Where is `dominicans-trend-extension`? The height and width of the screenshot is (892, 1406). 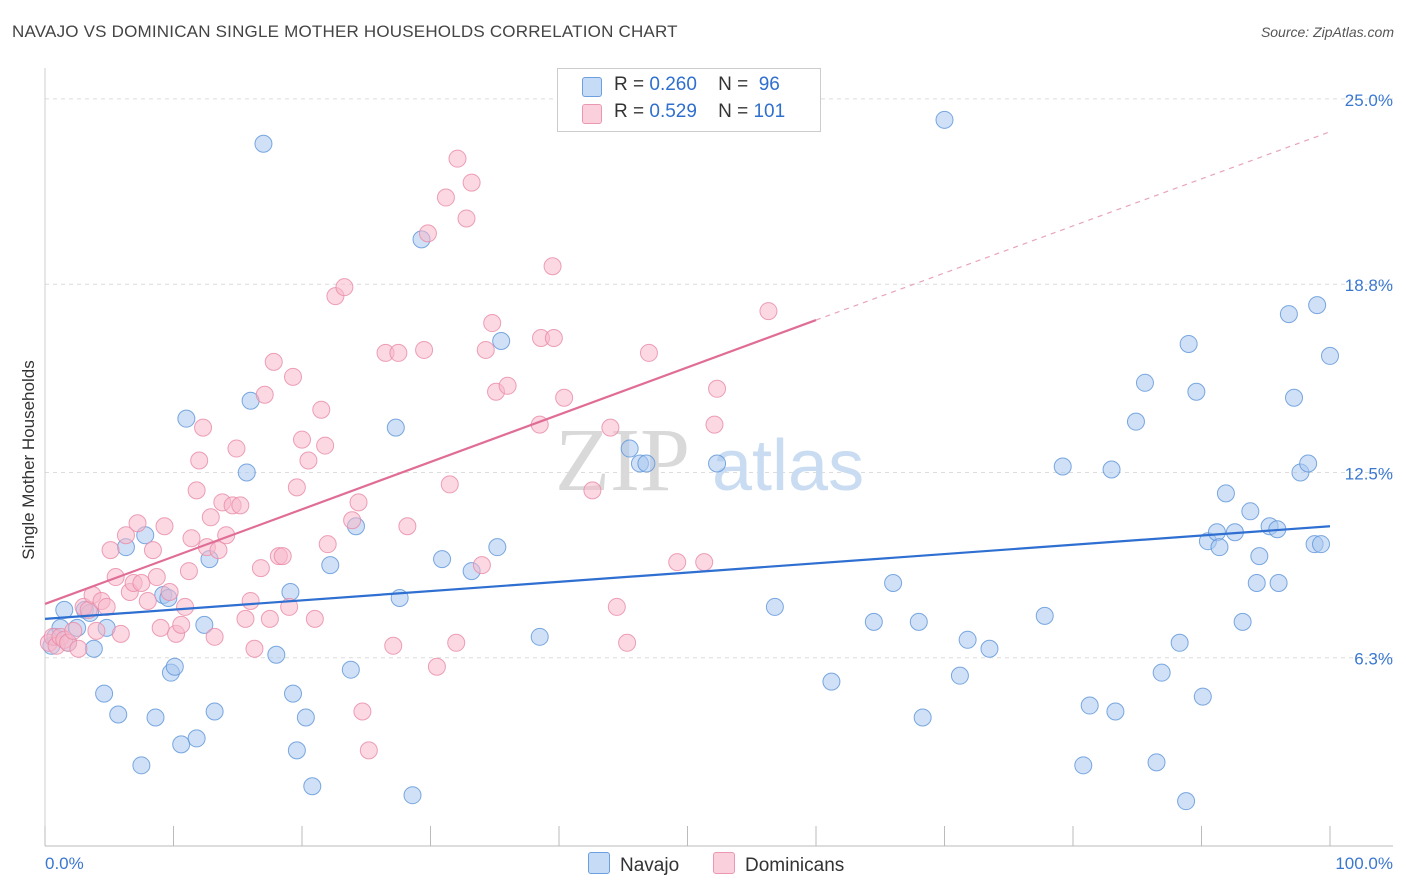
dominicans-trend-extension is located at coordinates (1073, 226).